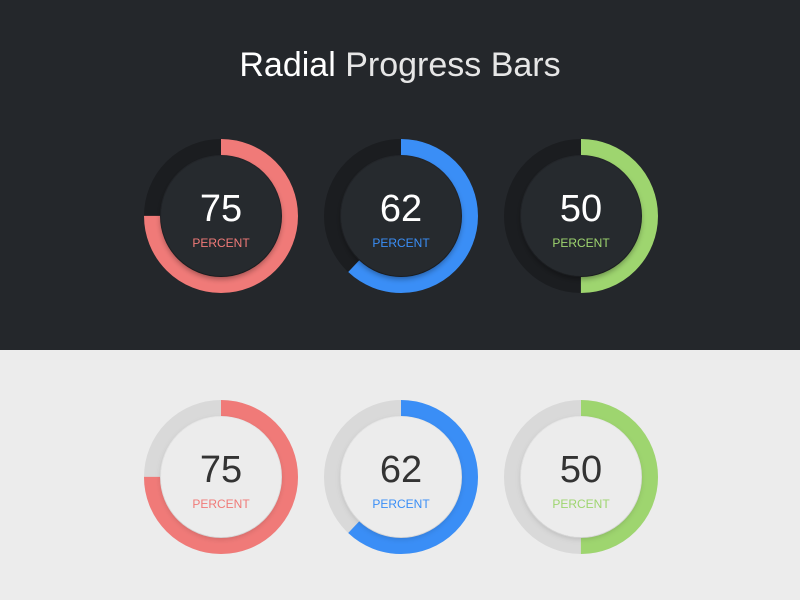 The width and height of the screenshot is (800, 600). Describe the element at coordinates (452, 65) in the screenshot. I see `title-rest: Progress Bars` at that location.